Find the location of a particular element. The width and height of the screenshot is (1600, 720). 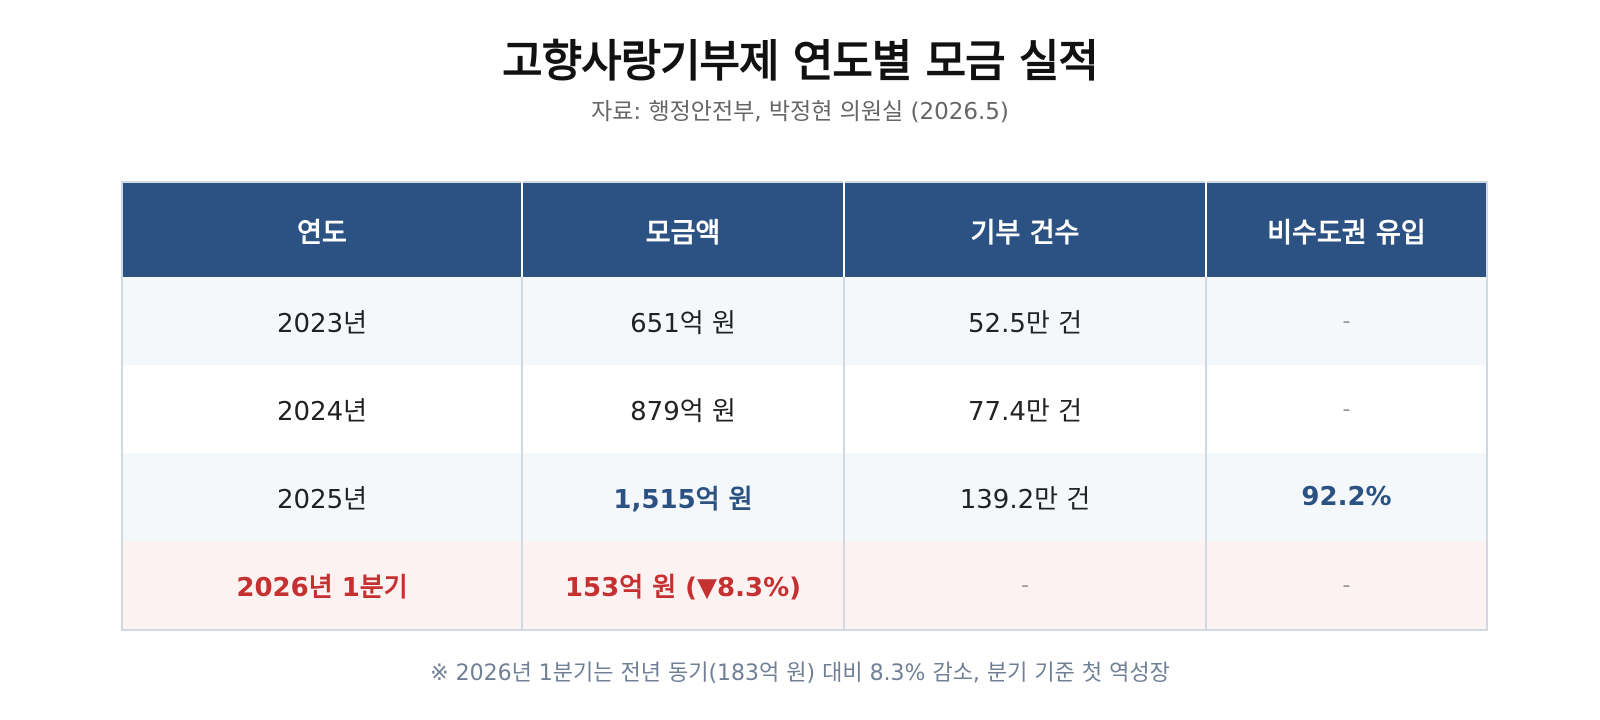

table-row: 2023년 651억 원 52.5만 건 - is located at coordinates (804, 321).